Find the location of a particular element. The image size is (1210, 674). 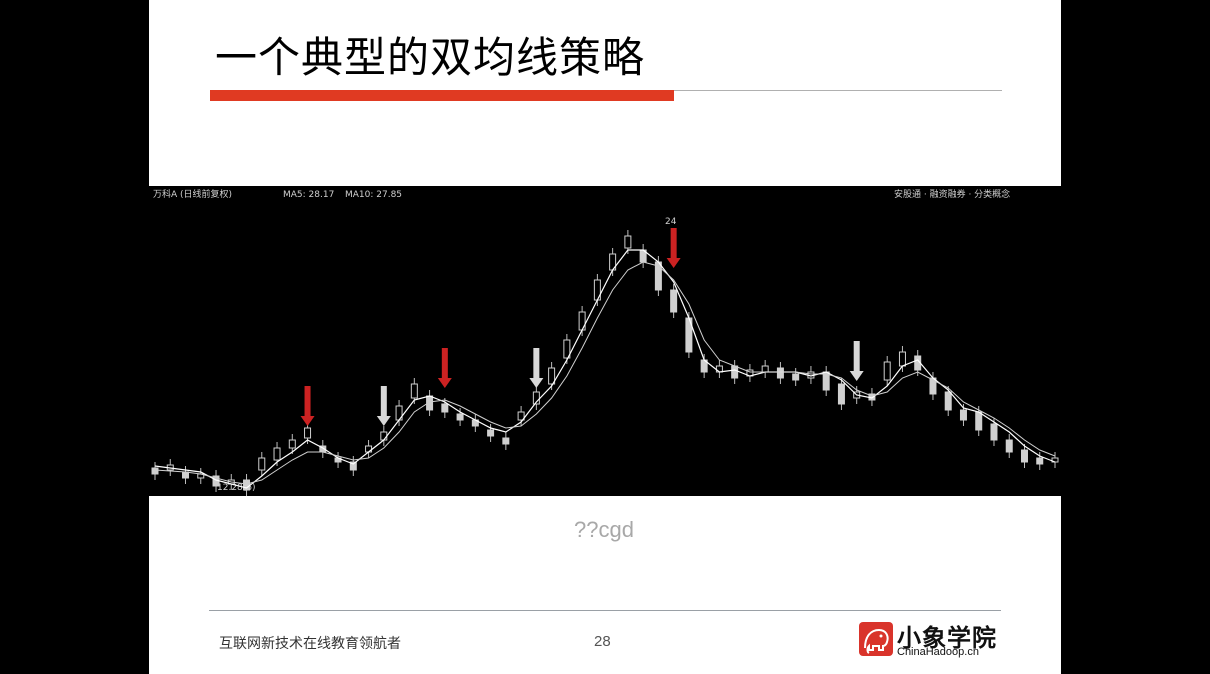

chart-high-price-label: 24 is located at coordinates (671, 222).